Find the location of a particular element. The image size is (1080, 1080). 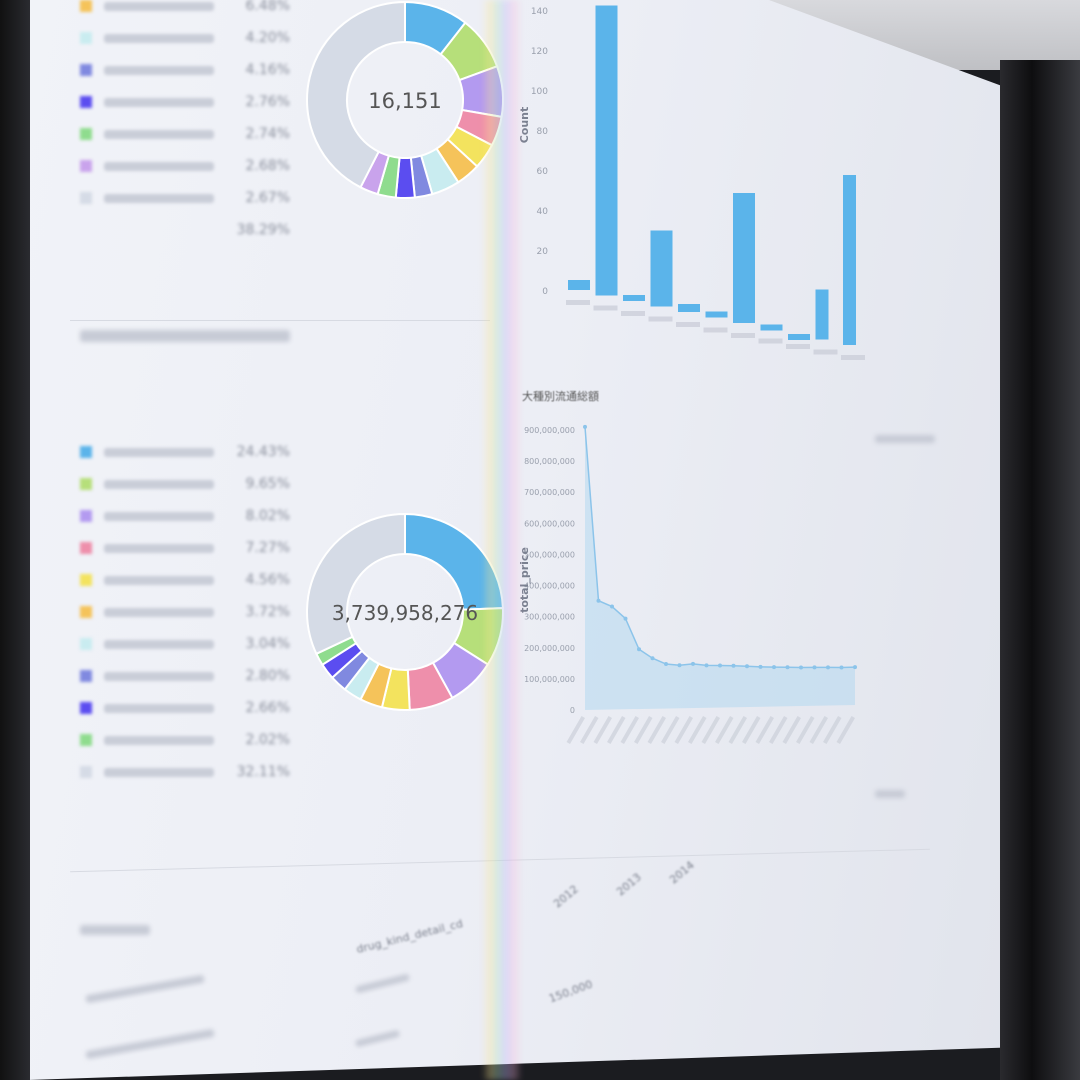

legend-item: 2.74% is located at coordinates (185, 134).